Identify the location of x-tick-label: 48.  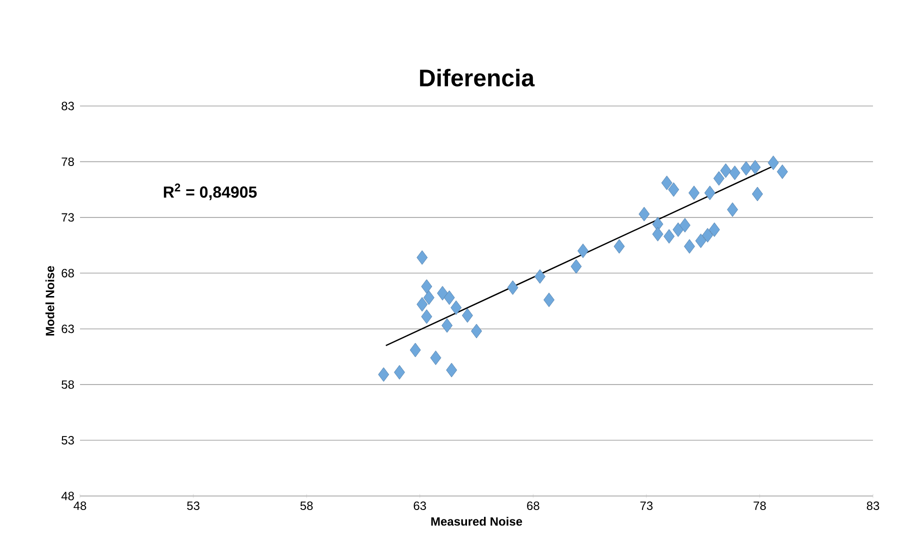
(80, 506).